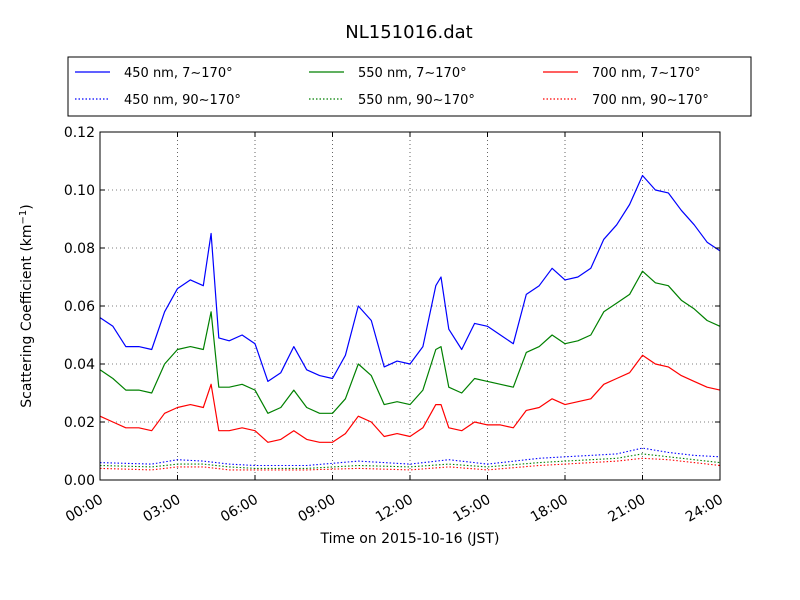 The width and height of the screenshot is (800, 600). What do you see at coordinates (646, 73) in the screenshot?
I see `legend-label: 700 nm, 7∼170°` at bounding box center [646, 73].